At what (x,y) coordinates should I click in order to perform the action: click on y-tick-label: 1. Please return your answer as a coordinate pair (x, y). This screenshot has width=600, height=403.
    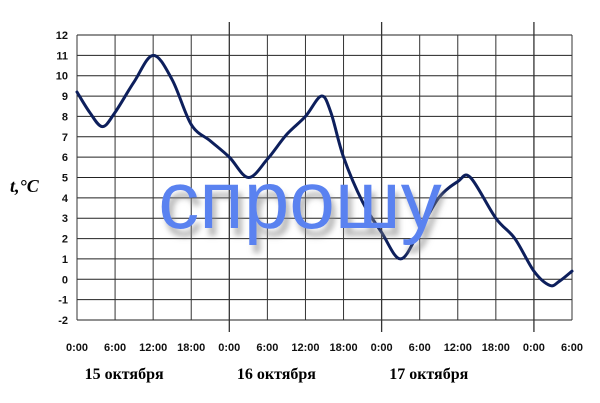
    Looking at the image, I should click on (65, 260).